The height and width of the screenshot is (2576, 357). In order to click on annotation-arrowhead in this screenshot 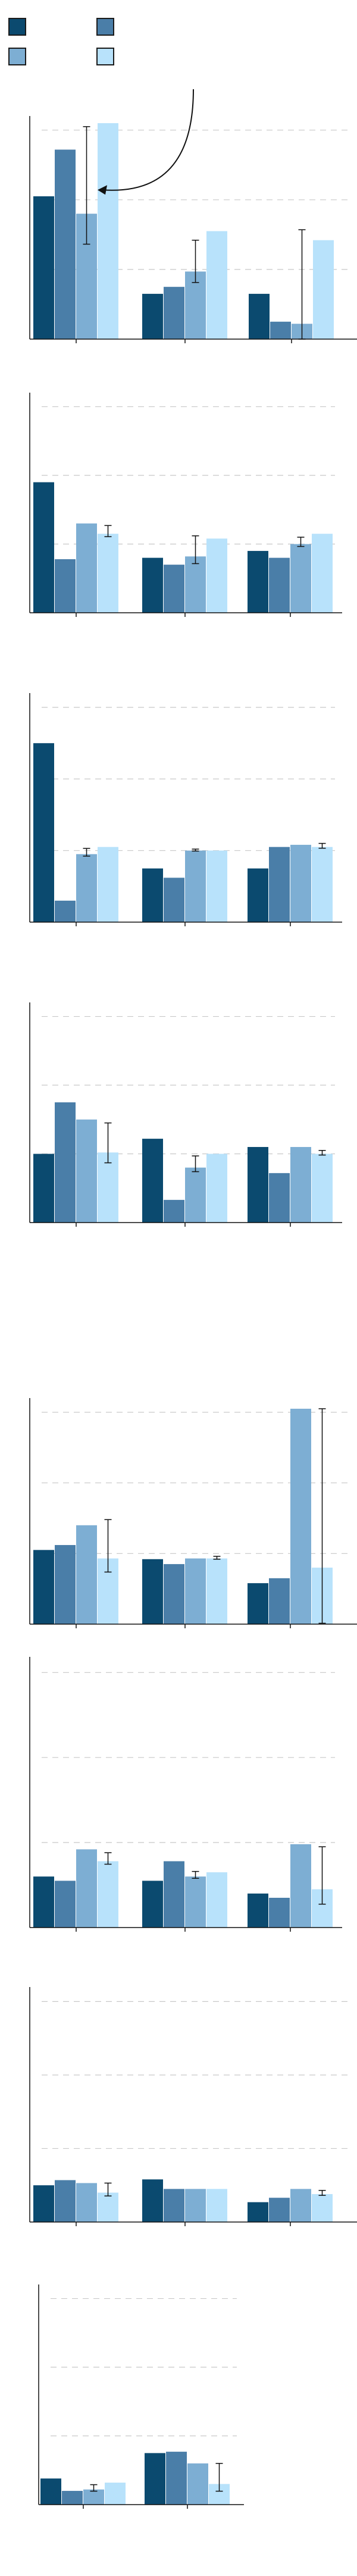, I will do `click(102, 190)`.